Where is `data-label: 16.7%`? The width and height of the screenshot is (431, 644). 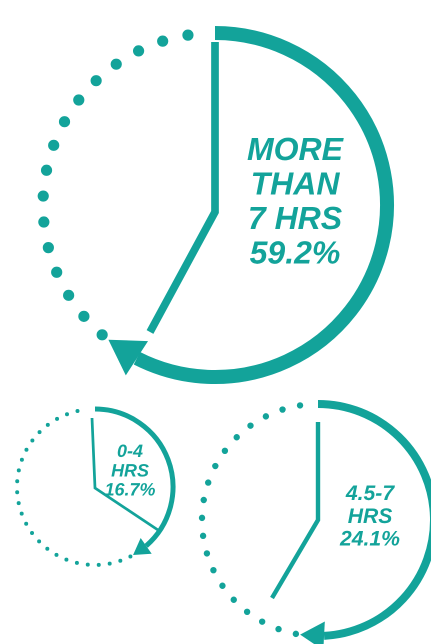 data-label: 16.7% is located at coordinates (130, 490).